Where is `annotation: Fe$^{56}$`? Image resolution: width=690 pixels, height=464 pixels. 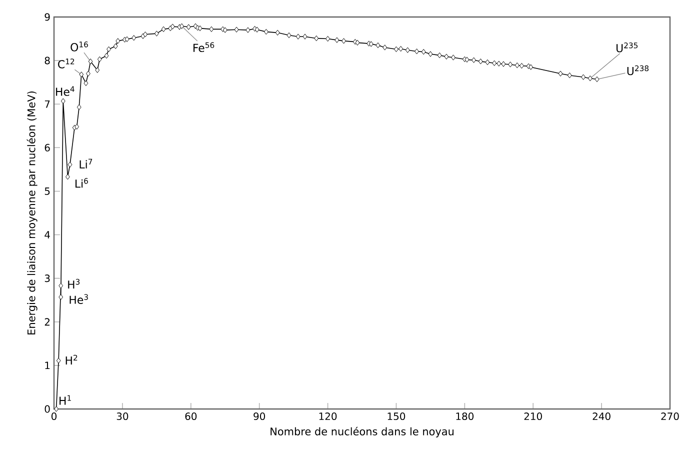 annotation: Fe$^{56}$ is located at coordinates (203, 47).